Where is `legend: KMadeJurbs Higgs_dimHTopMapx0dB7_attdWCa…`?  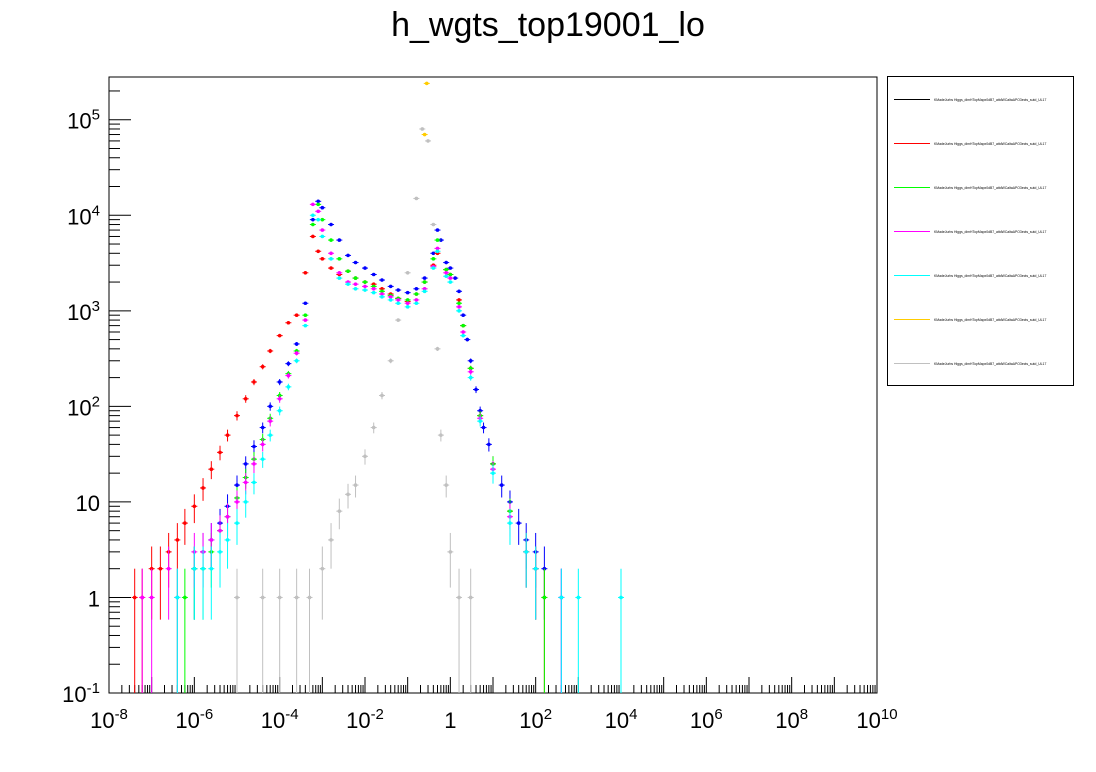
legend: KMadeJurbs Higgs_dimHTopMapx0dB7_attdWCa… is located at coordinates (980, 231).